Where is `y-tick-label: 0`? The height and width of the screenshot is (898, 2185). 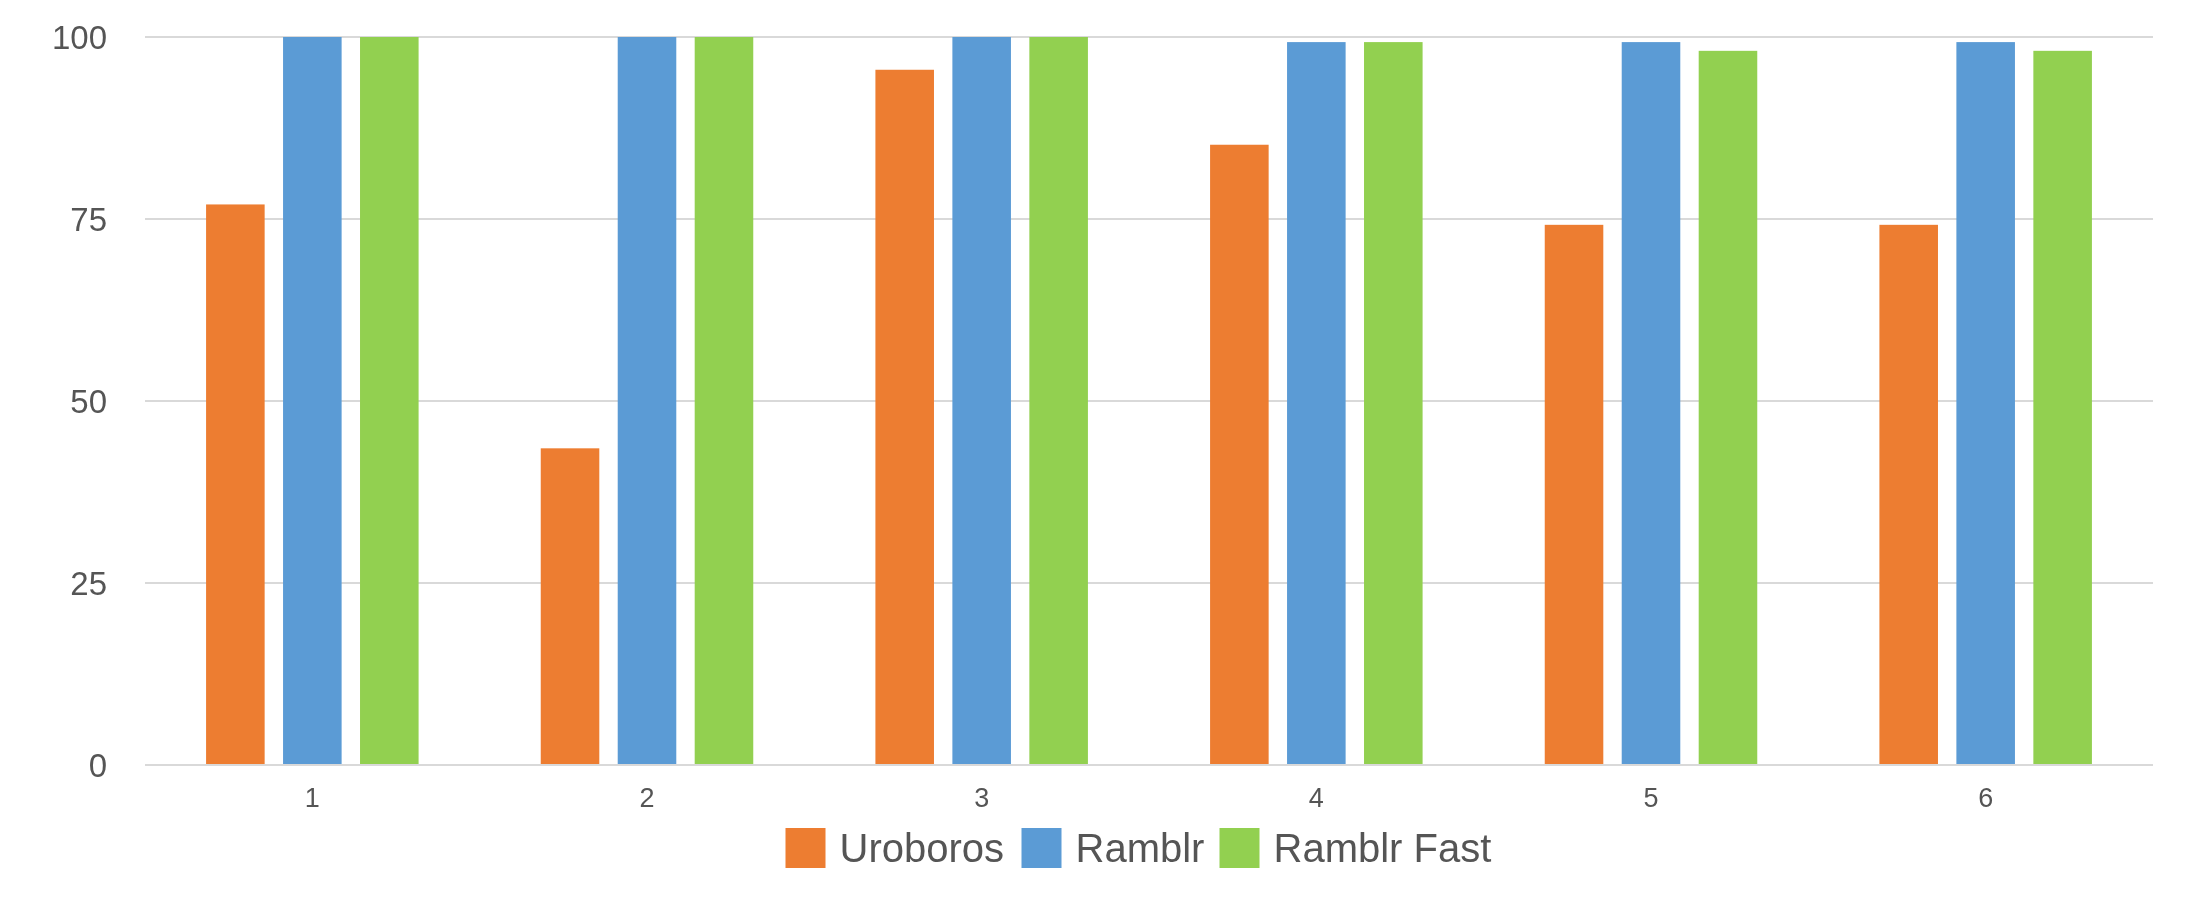
y-tick-label: 0 is located at coordinates (97, 765).